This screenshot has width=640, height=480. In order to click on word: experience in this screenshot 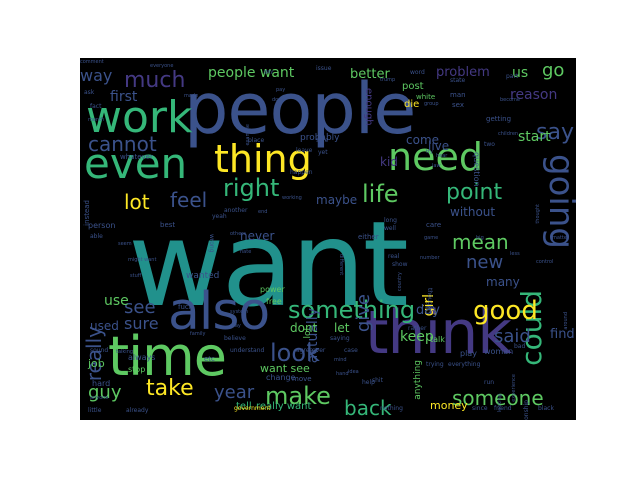, I will do `click(514, 388)`.